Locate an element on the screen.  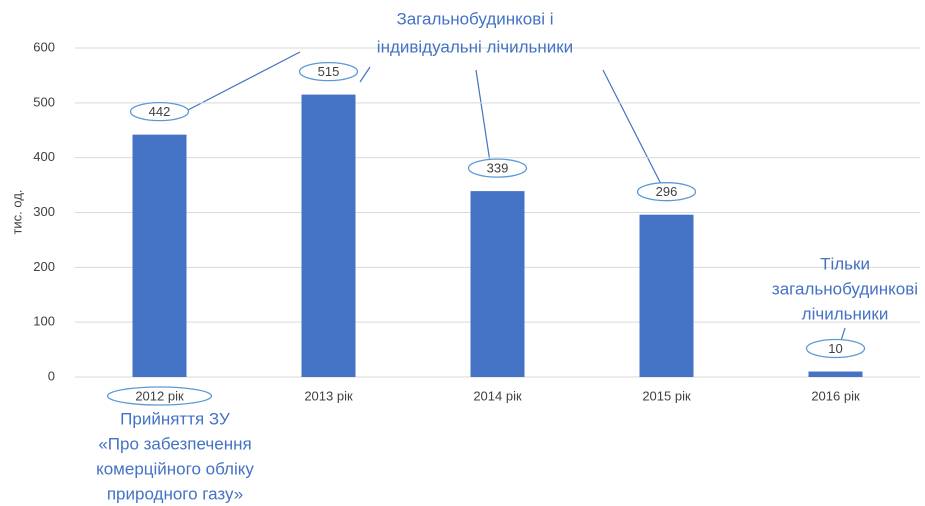
x-tick-label: 2015 рік is located at coordinates (666, 395).